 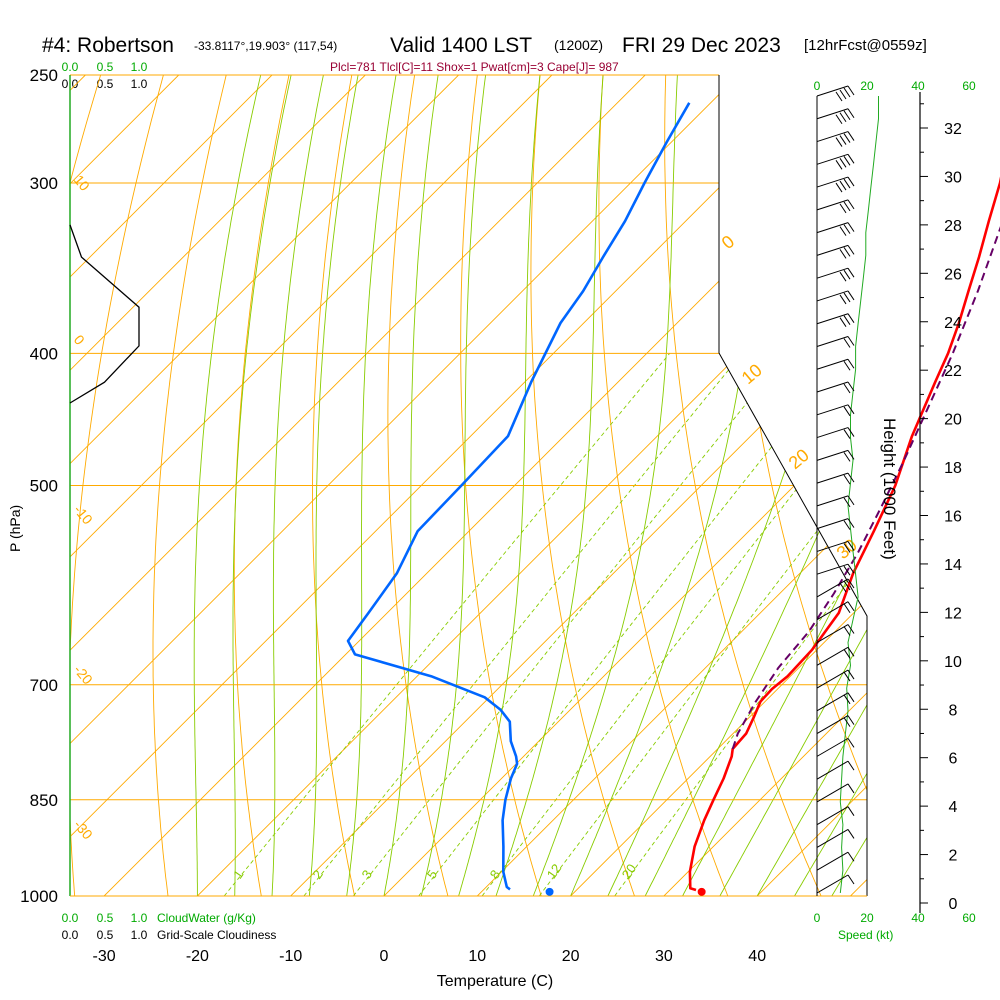 What do you see at coordinates (105, 84) in the screenshot?
I see `cloudiness-tick-top: 0.5` at bounding box center [105, 84].